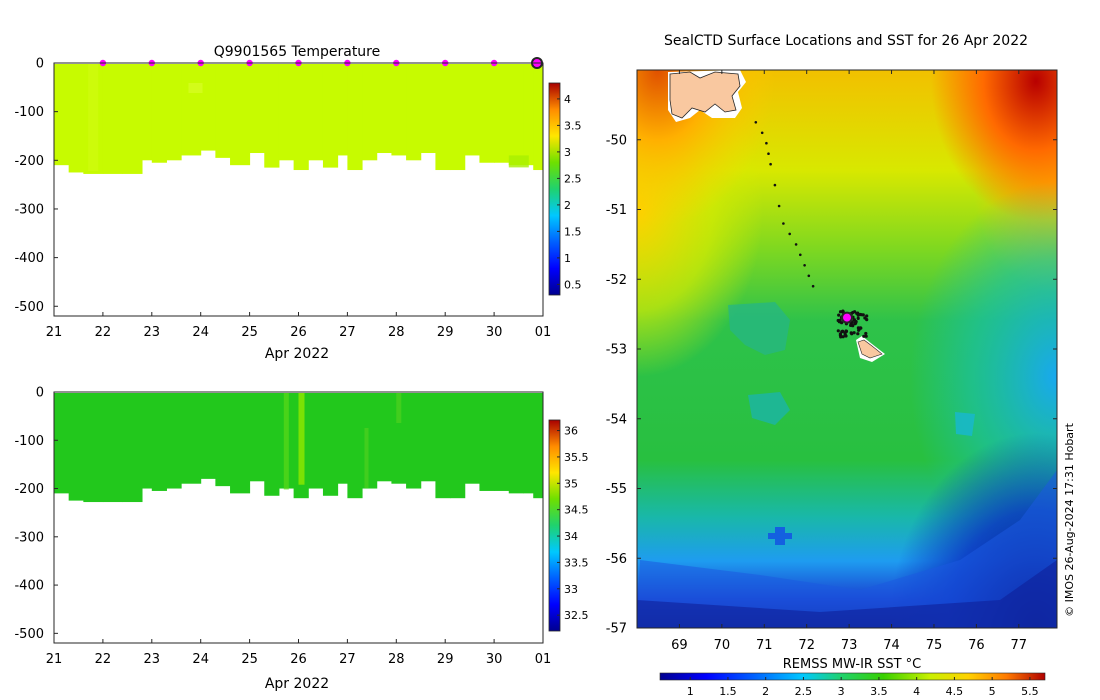 Image resolution: width=1100 pixels, height=700 pixels. What do you see at coordinates (543, 332) in the screenshot?
I see `x-tick-label: 01` at bounding box center [543, 332].